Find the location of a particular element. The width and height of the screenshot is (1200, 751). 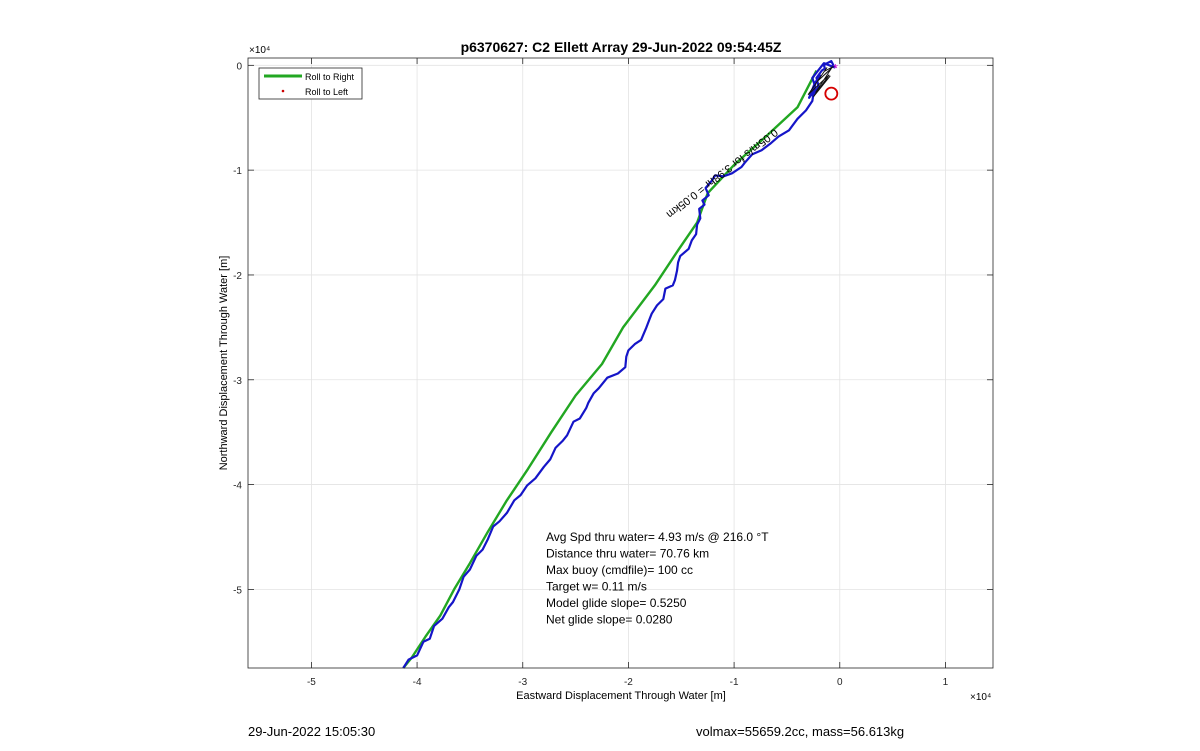

end-marker-circle is located at coordinates (831, 93).